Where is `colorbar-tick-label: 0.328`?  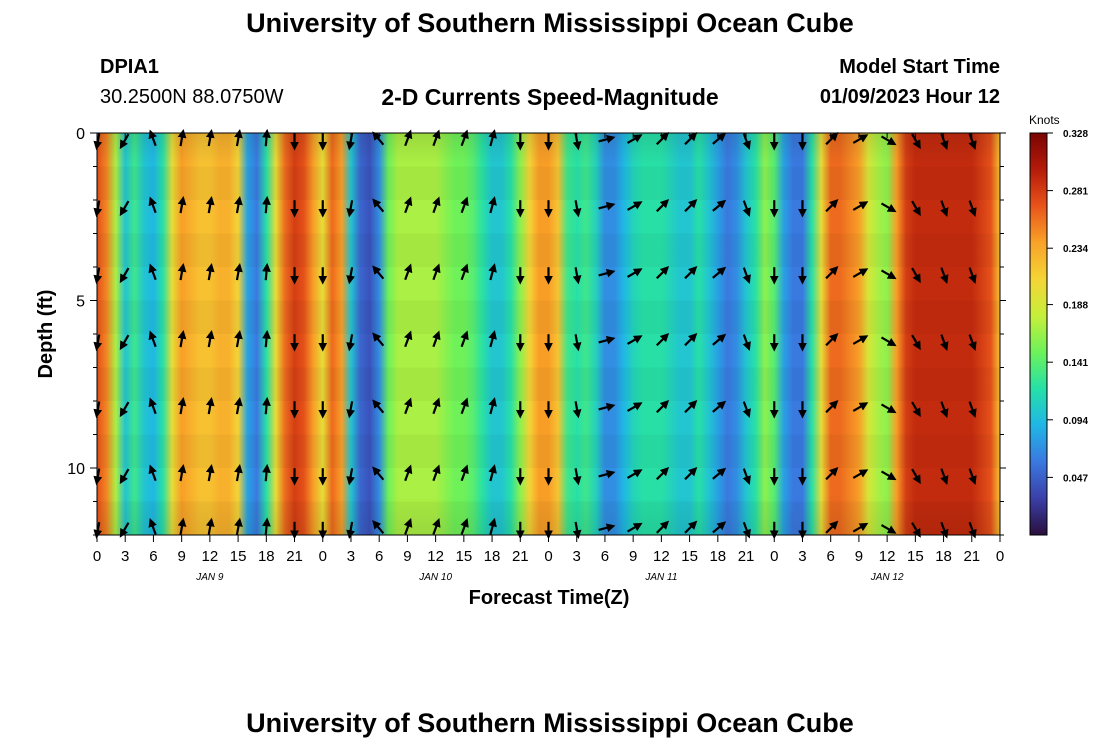 colorbar-tick-label: 0.328 is located at coordinates (1075, 134).